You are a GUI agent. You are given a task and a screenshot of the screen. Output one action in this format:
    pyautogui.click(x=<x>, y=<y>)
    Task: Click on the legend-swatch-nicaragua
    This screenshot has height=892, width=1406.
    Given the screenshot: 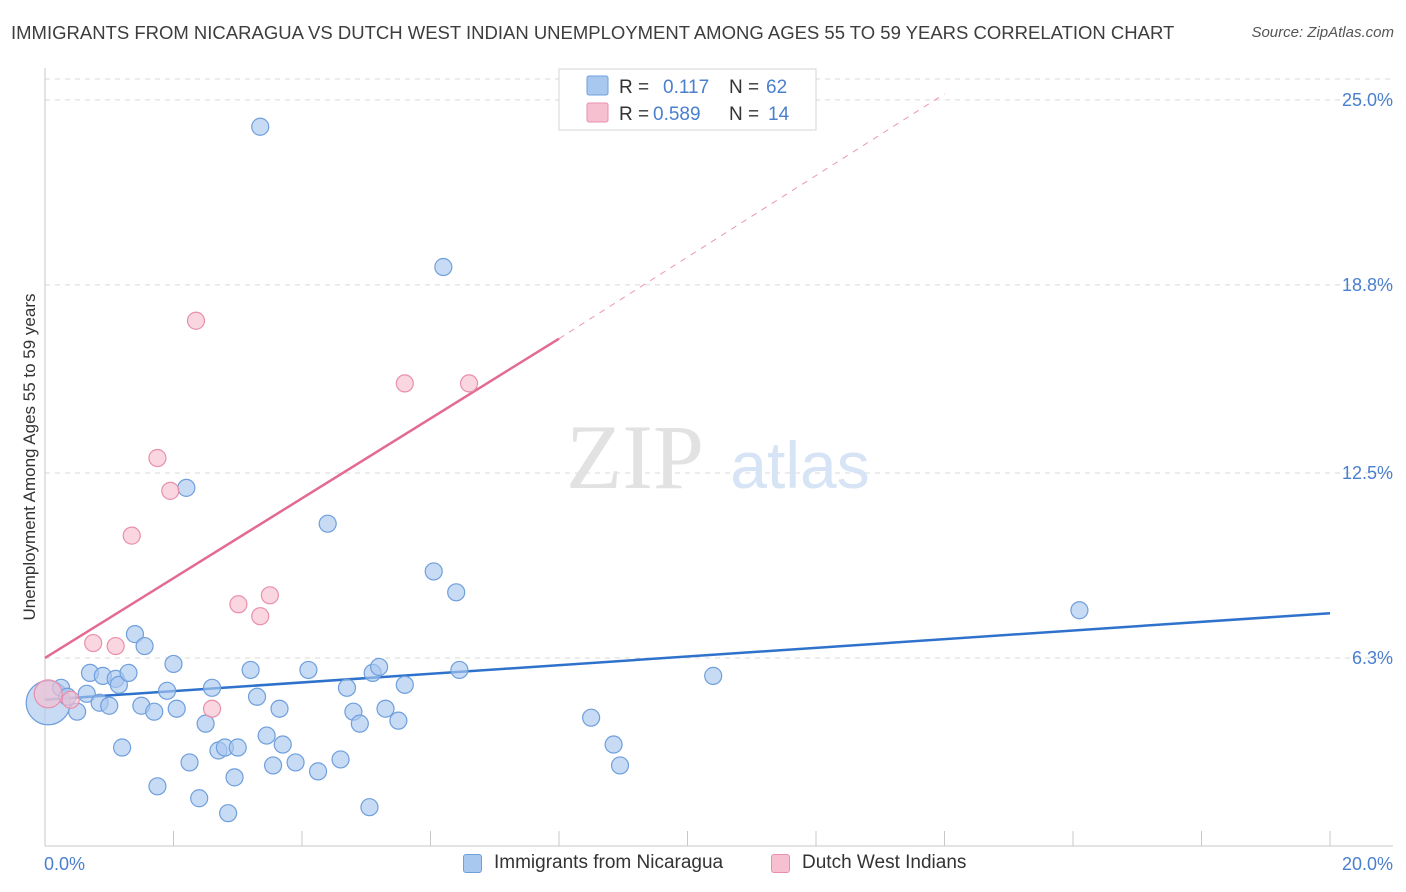 What is the action you would take?
    pyautogui.click(x=472, y=863)
    